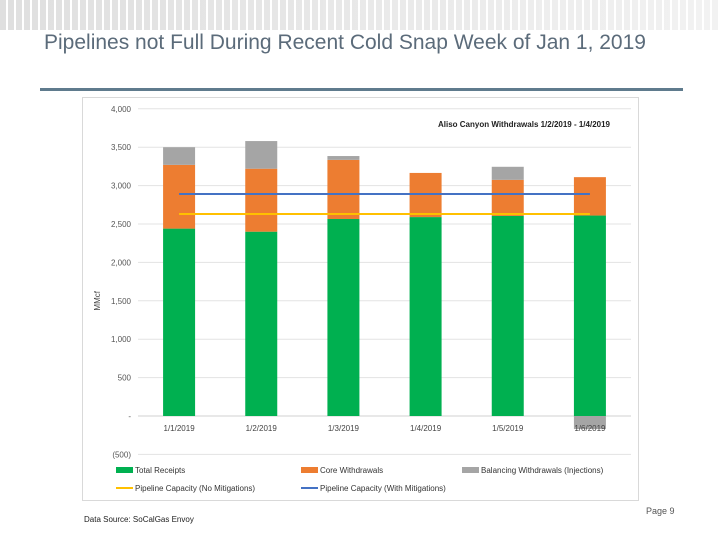 This screenshot has width=720, height=540. Describe the element at coordinates (125, 378) in the screenshot. I see `y-tick-label: 500` at that location.